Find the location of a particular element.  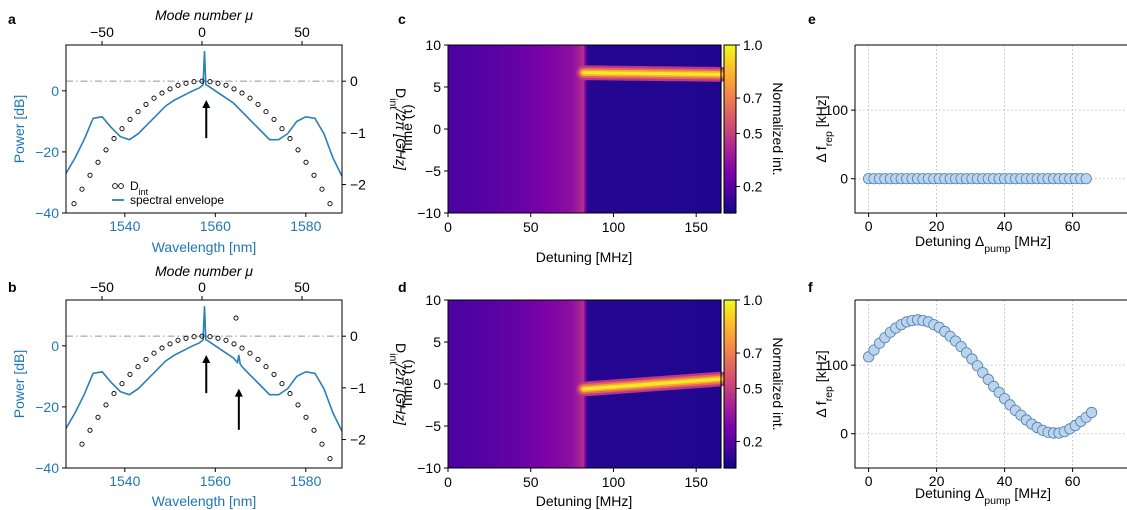

panel-d-cbar-frame is located at coordinates (730, 384).